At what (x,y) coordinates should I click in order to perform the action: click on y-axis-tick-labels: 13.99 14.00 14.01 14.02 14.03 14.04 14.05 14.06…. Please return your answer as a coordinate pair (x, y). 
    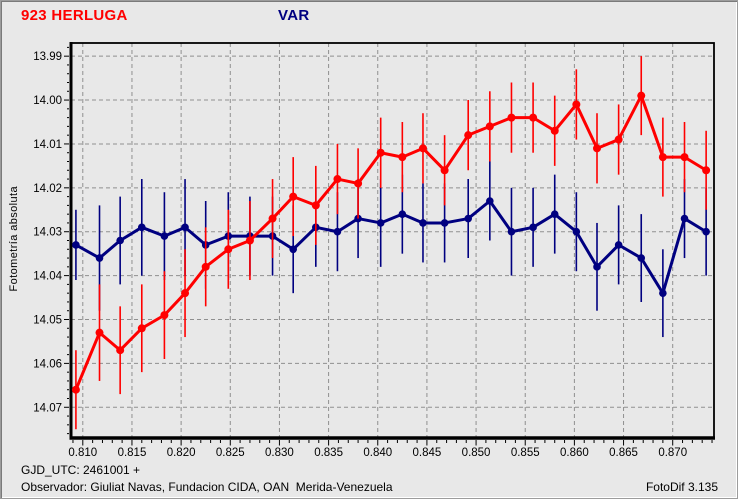
    Looking at the image, I should click on (47, 232).